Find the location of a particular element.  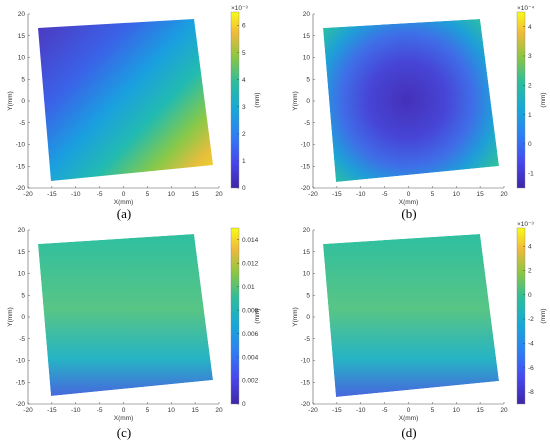

colorbar-tick-label: -8 is located at coordinates (531, 392).